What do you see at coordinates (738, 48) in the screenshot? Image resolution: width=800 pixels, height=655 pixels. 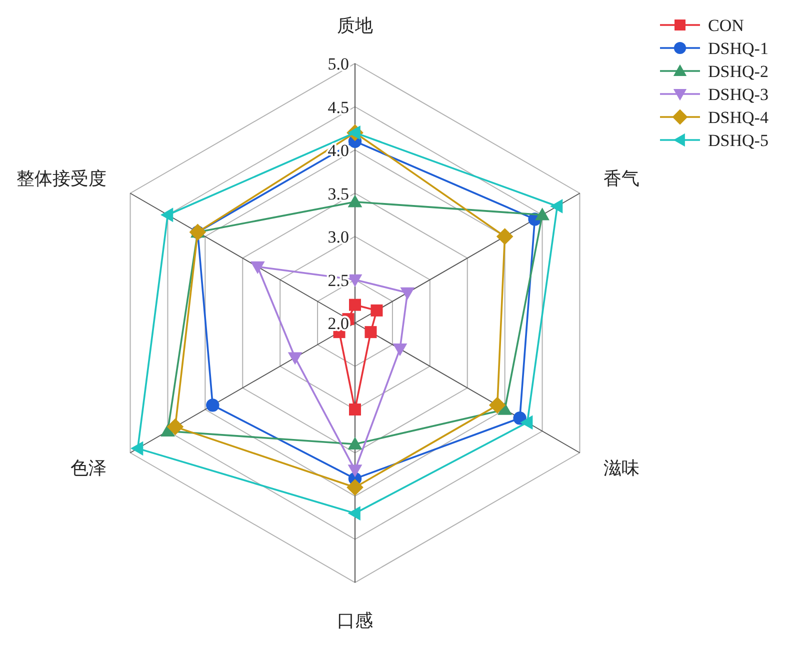 I see `legend-label: DSHQ-1` at bounding box center [738, 48].